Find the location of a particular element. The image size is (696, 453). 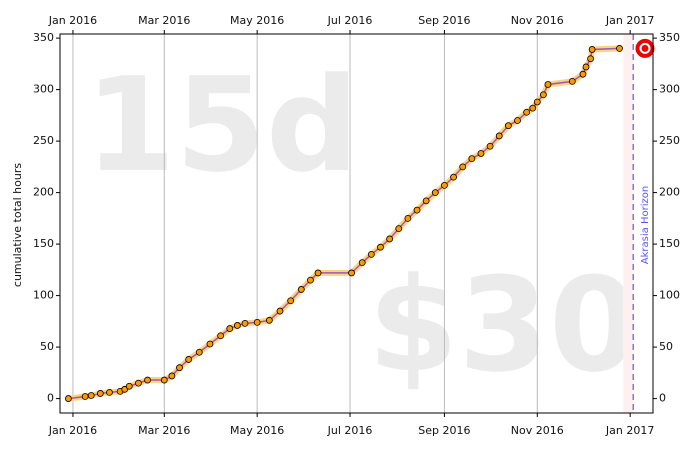

bullseye is located at coordinates (645, 48).